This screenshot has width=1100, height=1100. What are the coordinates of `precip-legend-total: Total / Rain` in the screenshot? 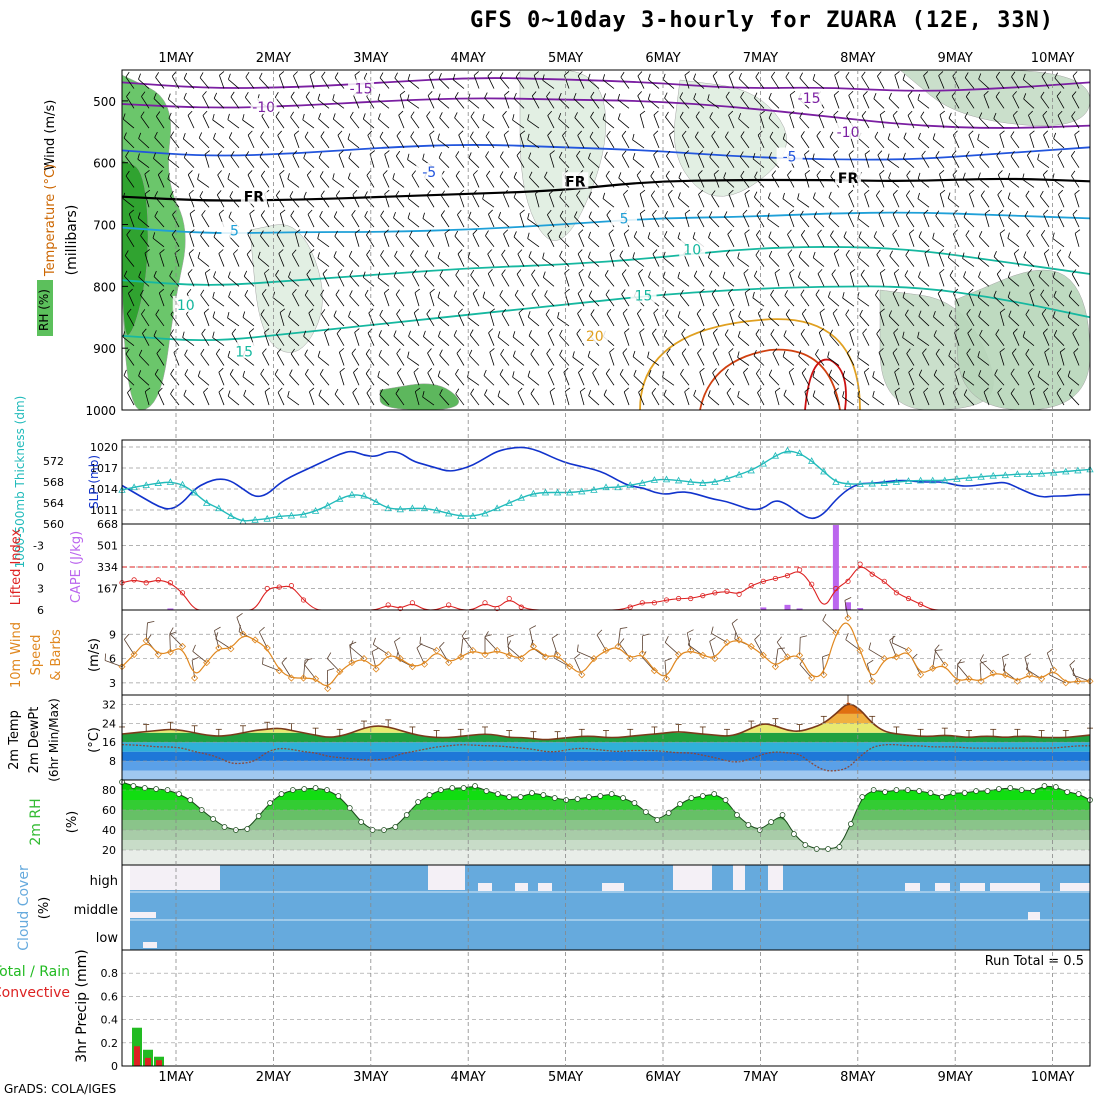 It's located at (35, 972).